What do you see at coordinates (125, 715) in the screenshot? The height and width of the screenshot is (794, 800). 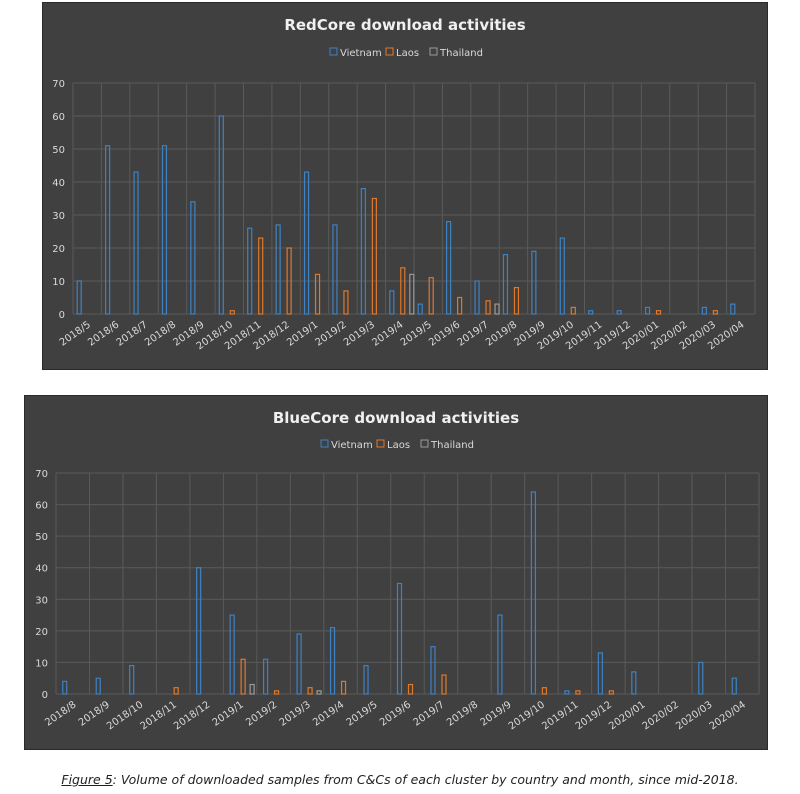 I see `bluecore-x-tick-label: 2018/10` at bounding box center [125, 715].